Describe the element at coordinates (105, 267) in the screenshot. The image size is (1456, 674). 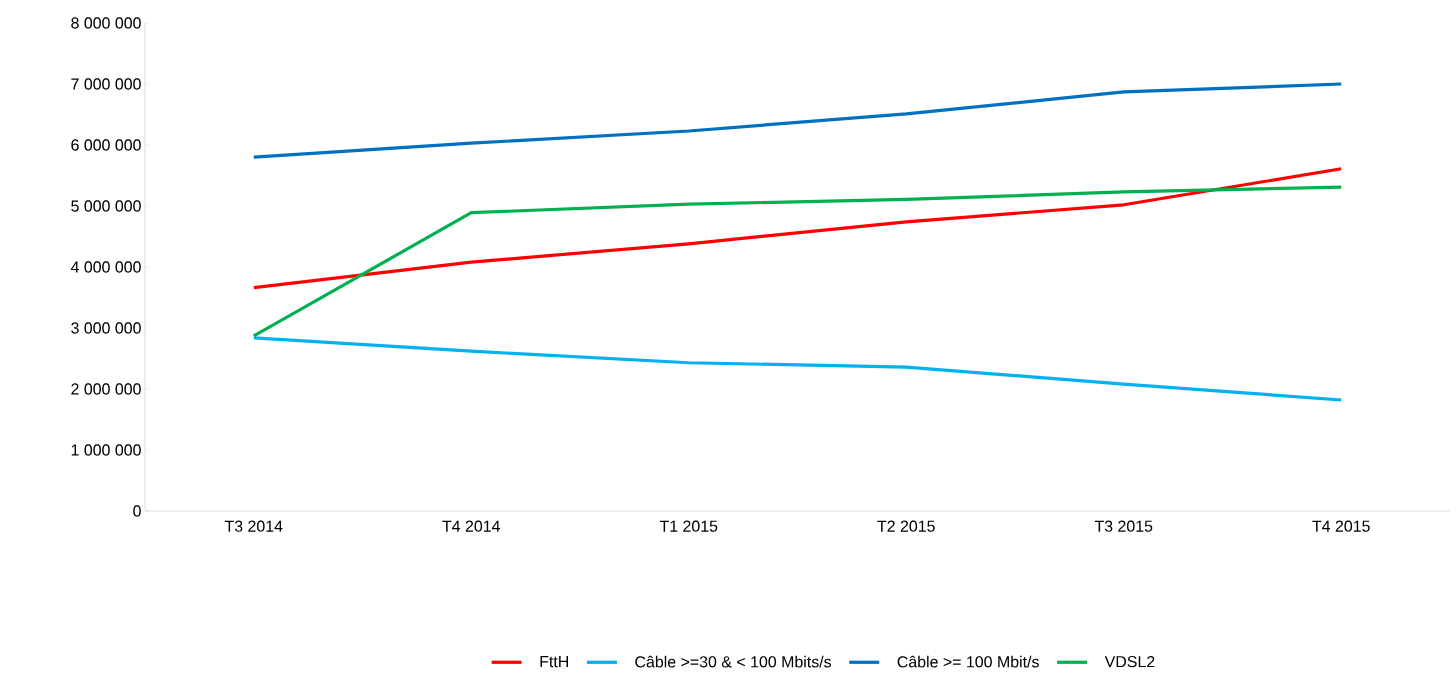
I see `y-tick-label: 4 000 000` at that location.